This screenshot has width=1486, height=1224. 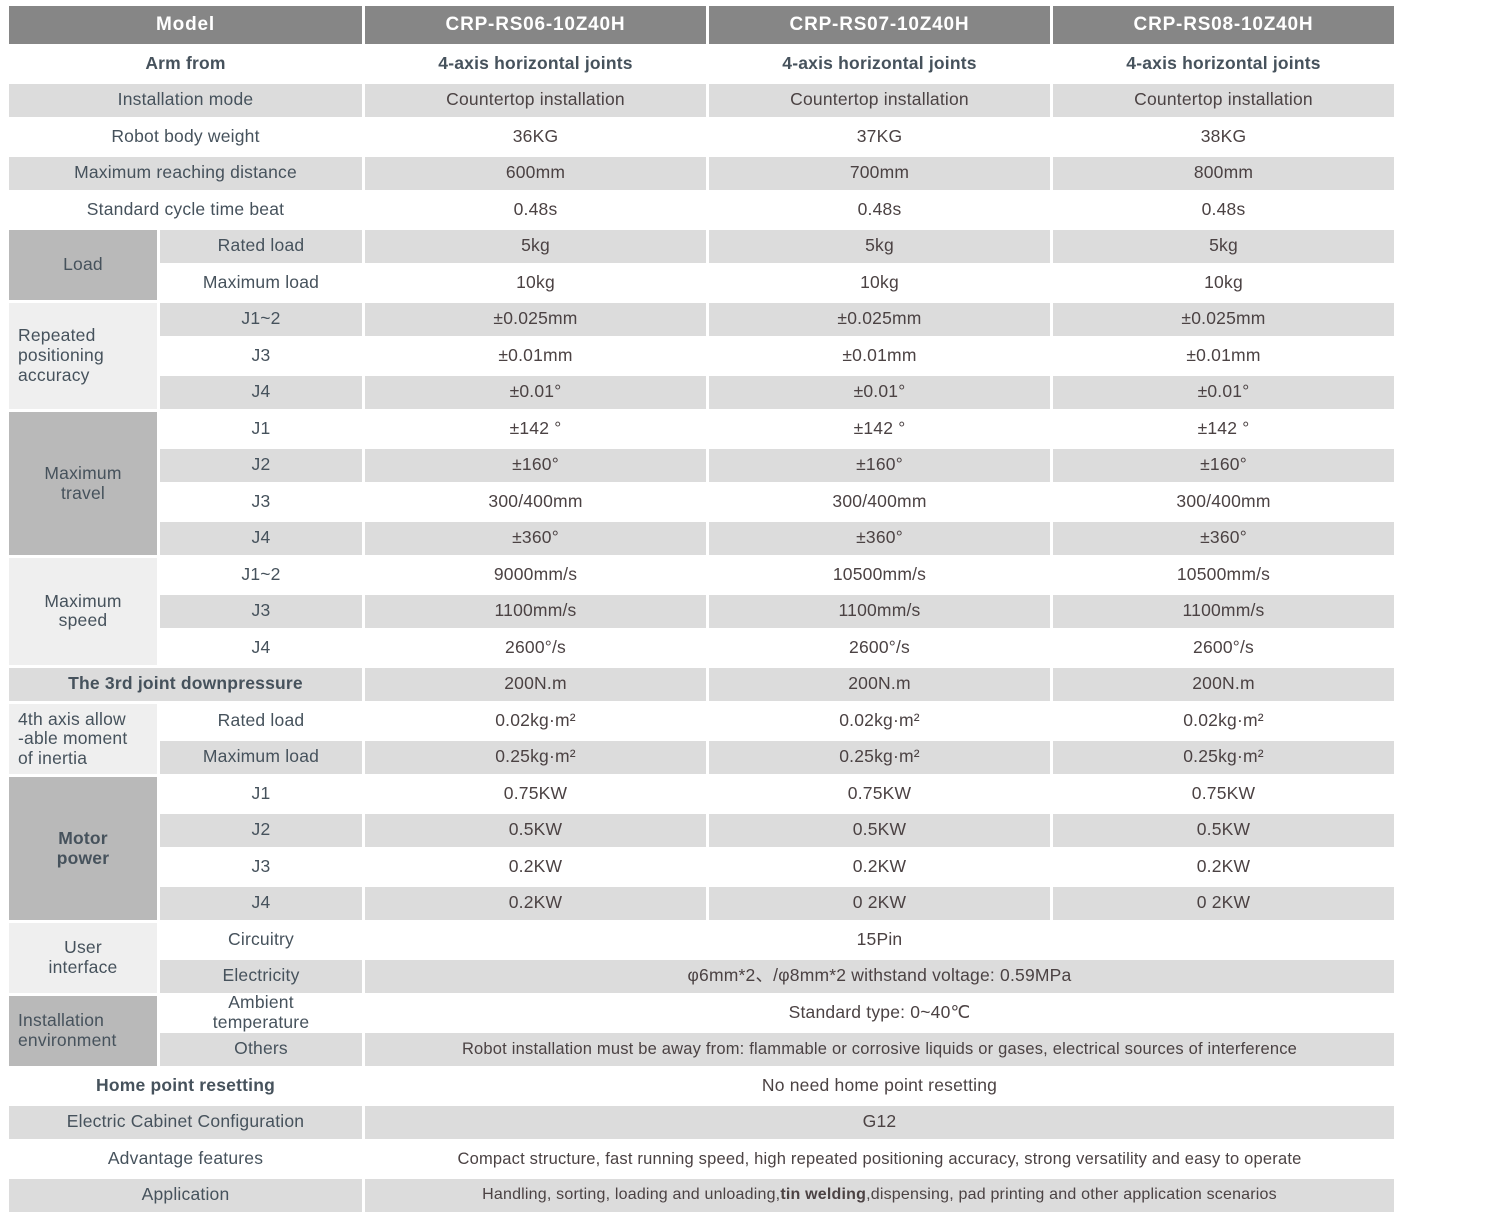 I want to click on value-cell: 38KG, so click(x=1223, y=135).